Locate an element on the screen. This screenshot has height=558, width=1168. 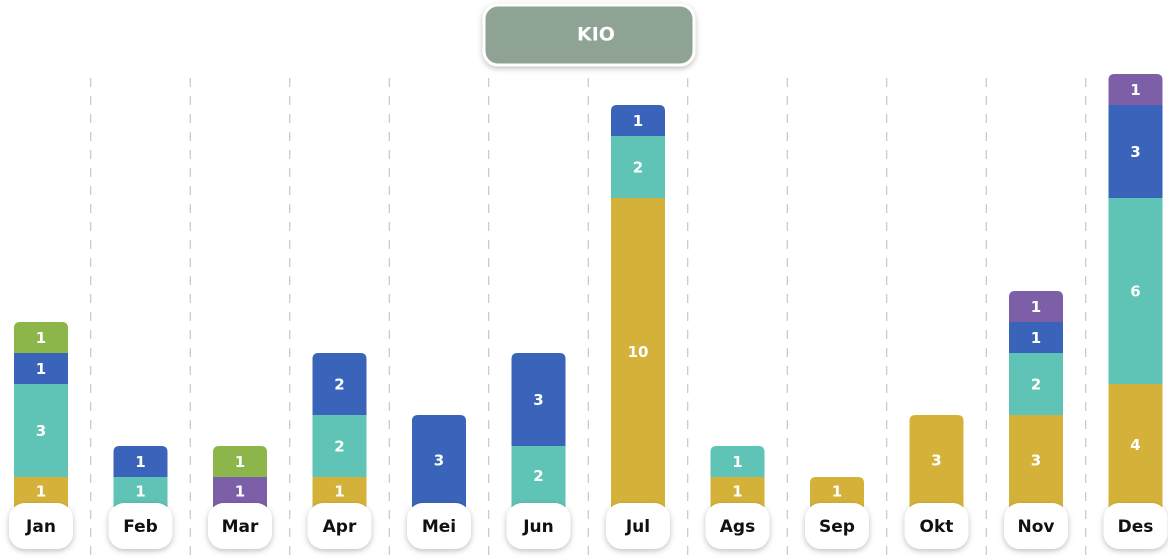
x-tick-label: Mar is located at coordinates (240, 527).